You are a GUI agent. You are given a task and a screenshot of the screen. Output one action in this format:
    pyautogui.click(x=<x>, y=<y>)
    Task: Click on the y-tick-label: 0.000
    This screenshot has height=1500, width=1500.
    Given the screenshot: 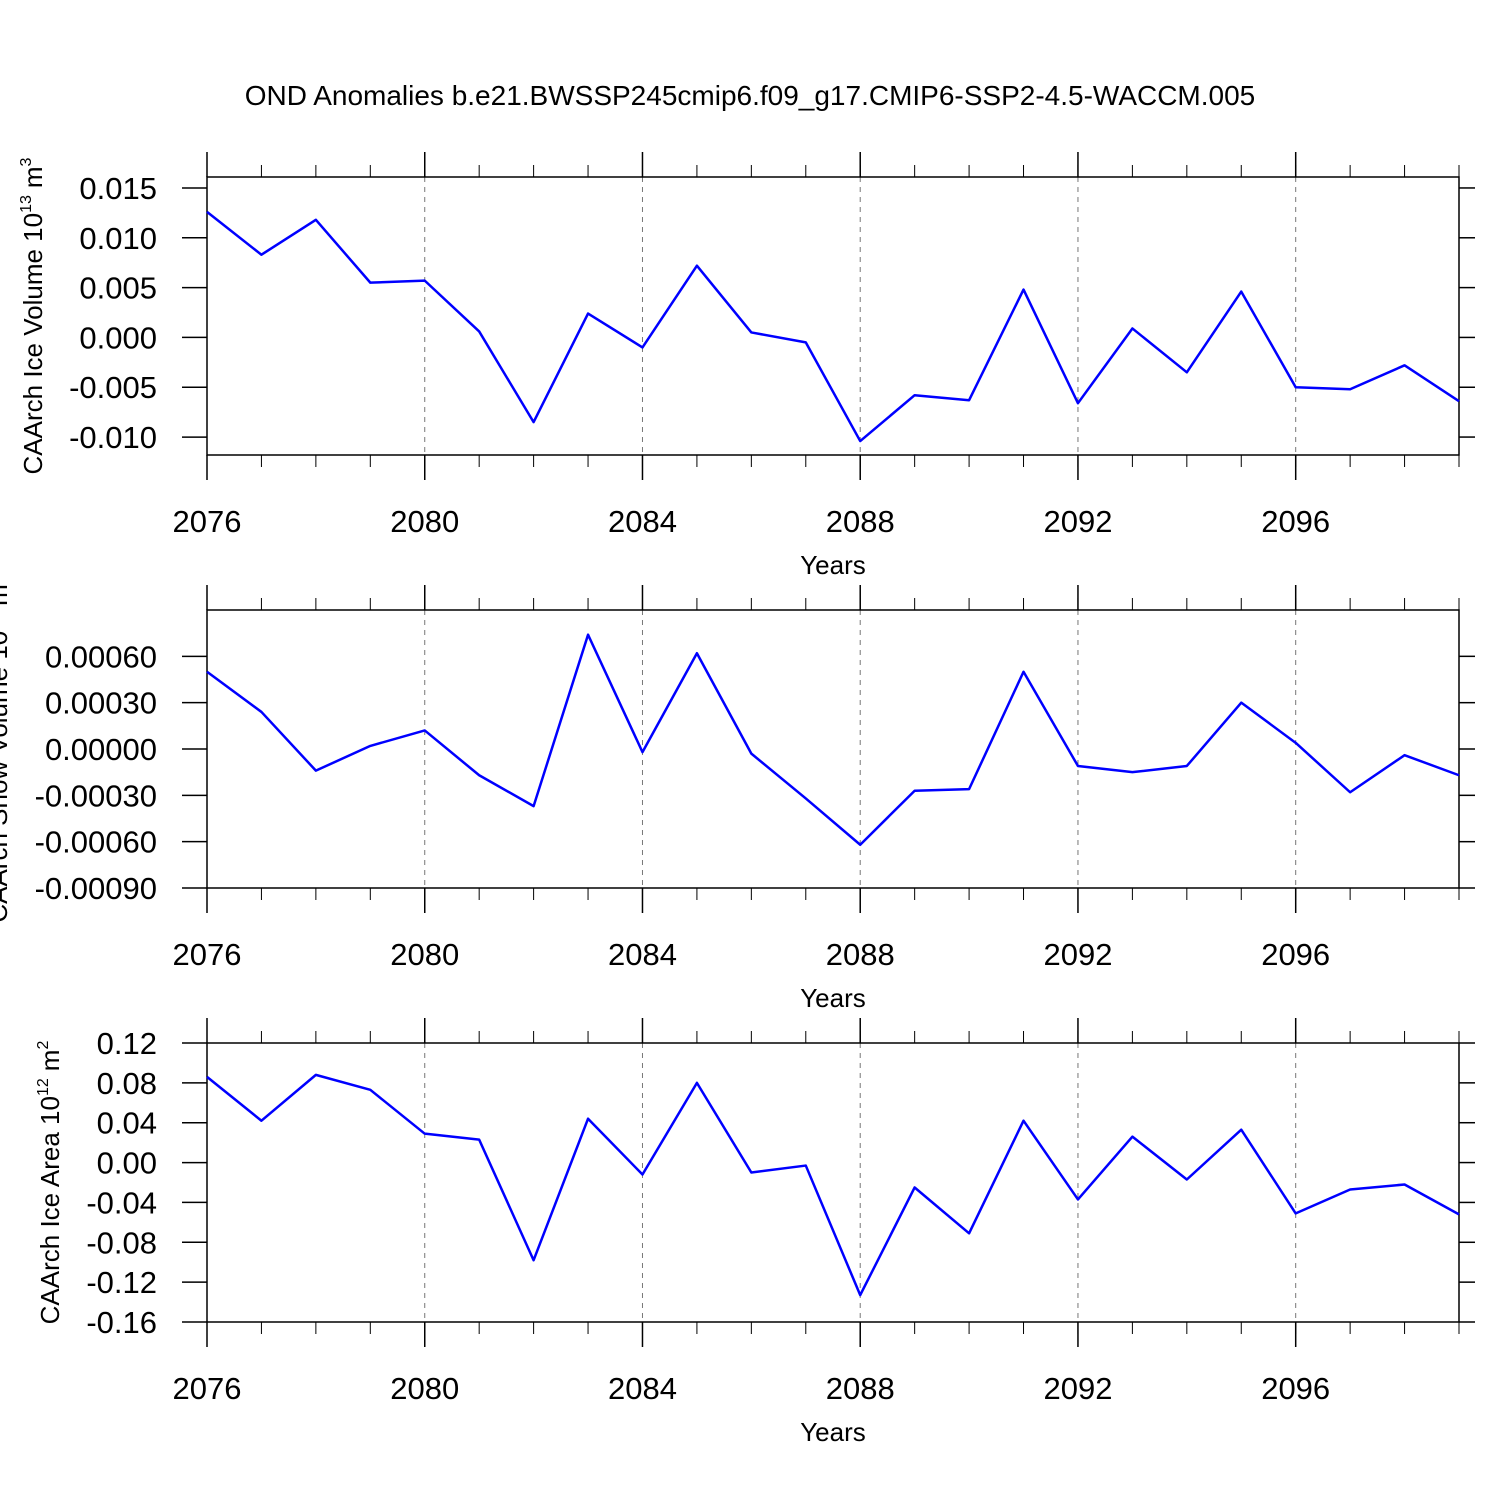 What is the action you would take?
    pyautogui.click(x=118, y=337)
    